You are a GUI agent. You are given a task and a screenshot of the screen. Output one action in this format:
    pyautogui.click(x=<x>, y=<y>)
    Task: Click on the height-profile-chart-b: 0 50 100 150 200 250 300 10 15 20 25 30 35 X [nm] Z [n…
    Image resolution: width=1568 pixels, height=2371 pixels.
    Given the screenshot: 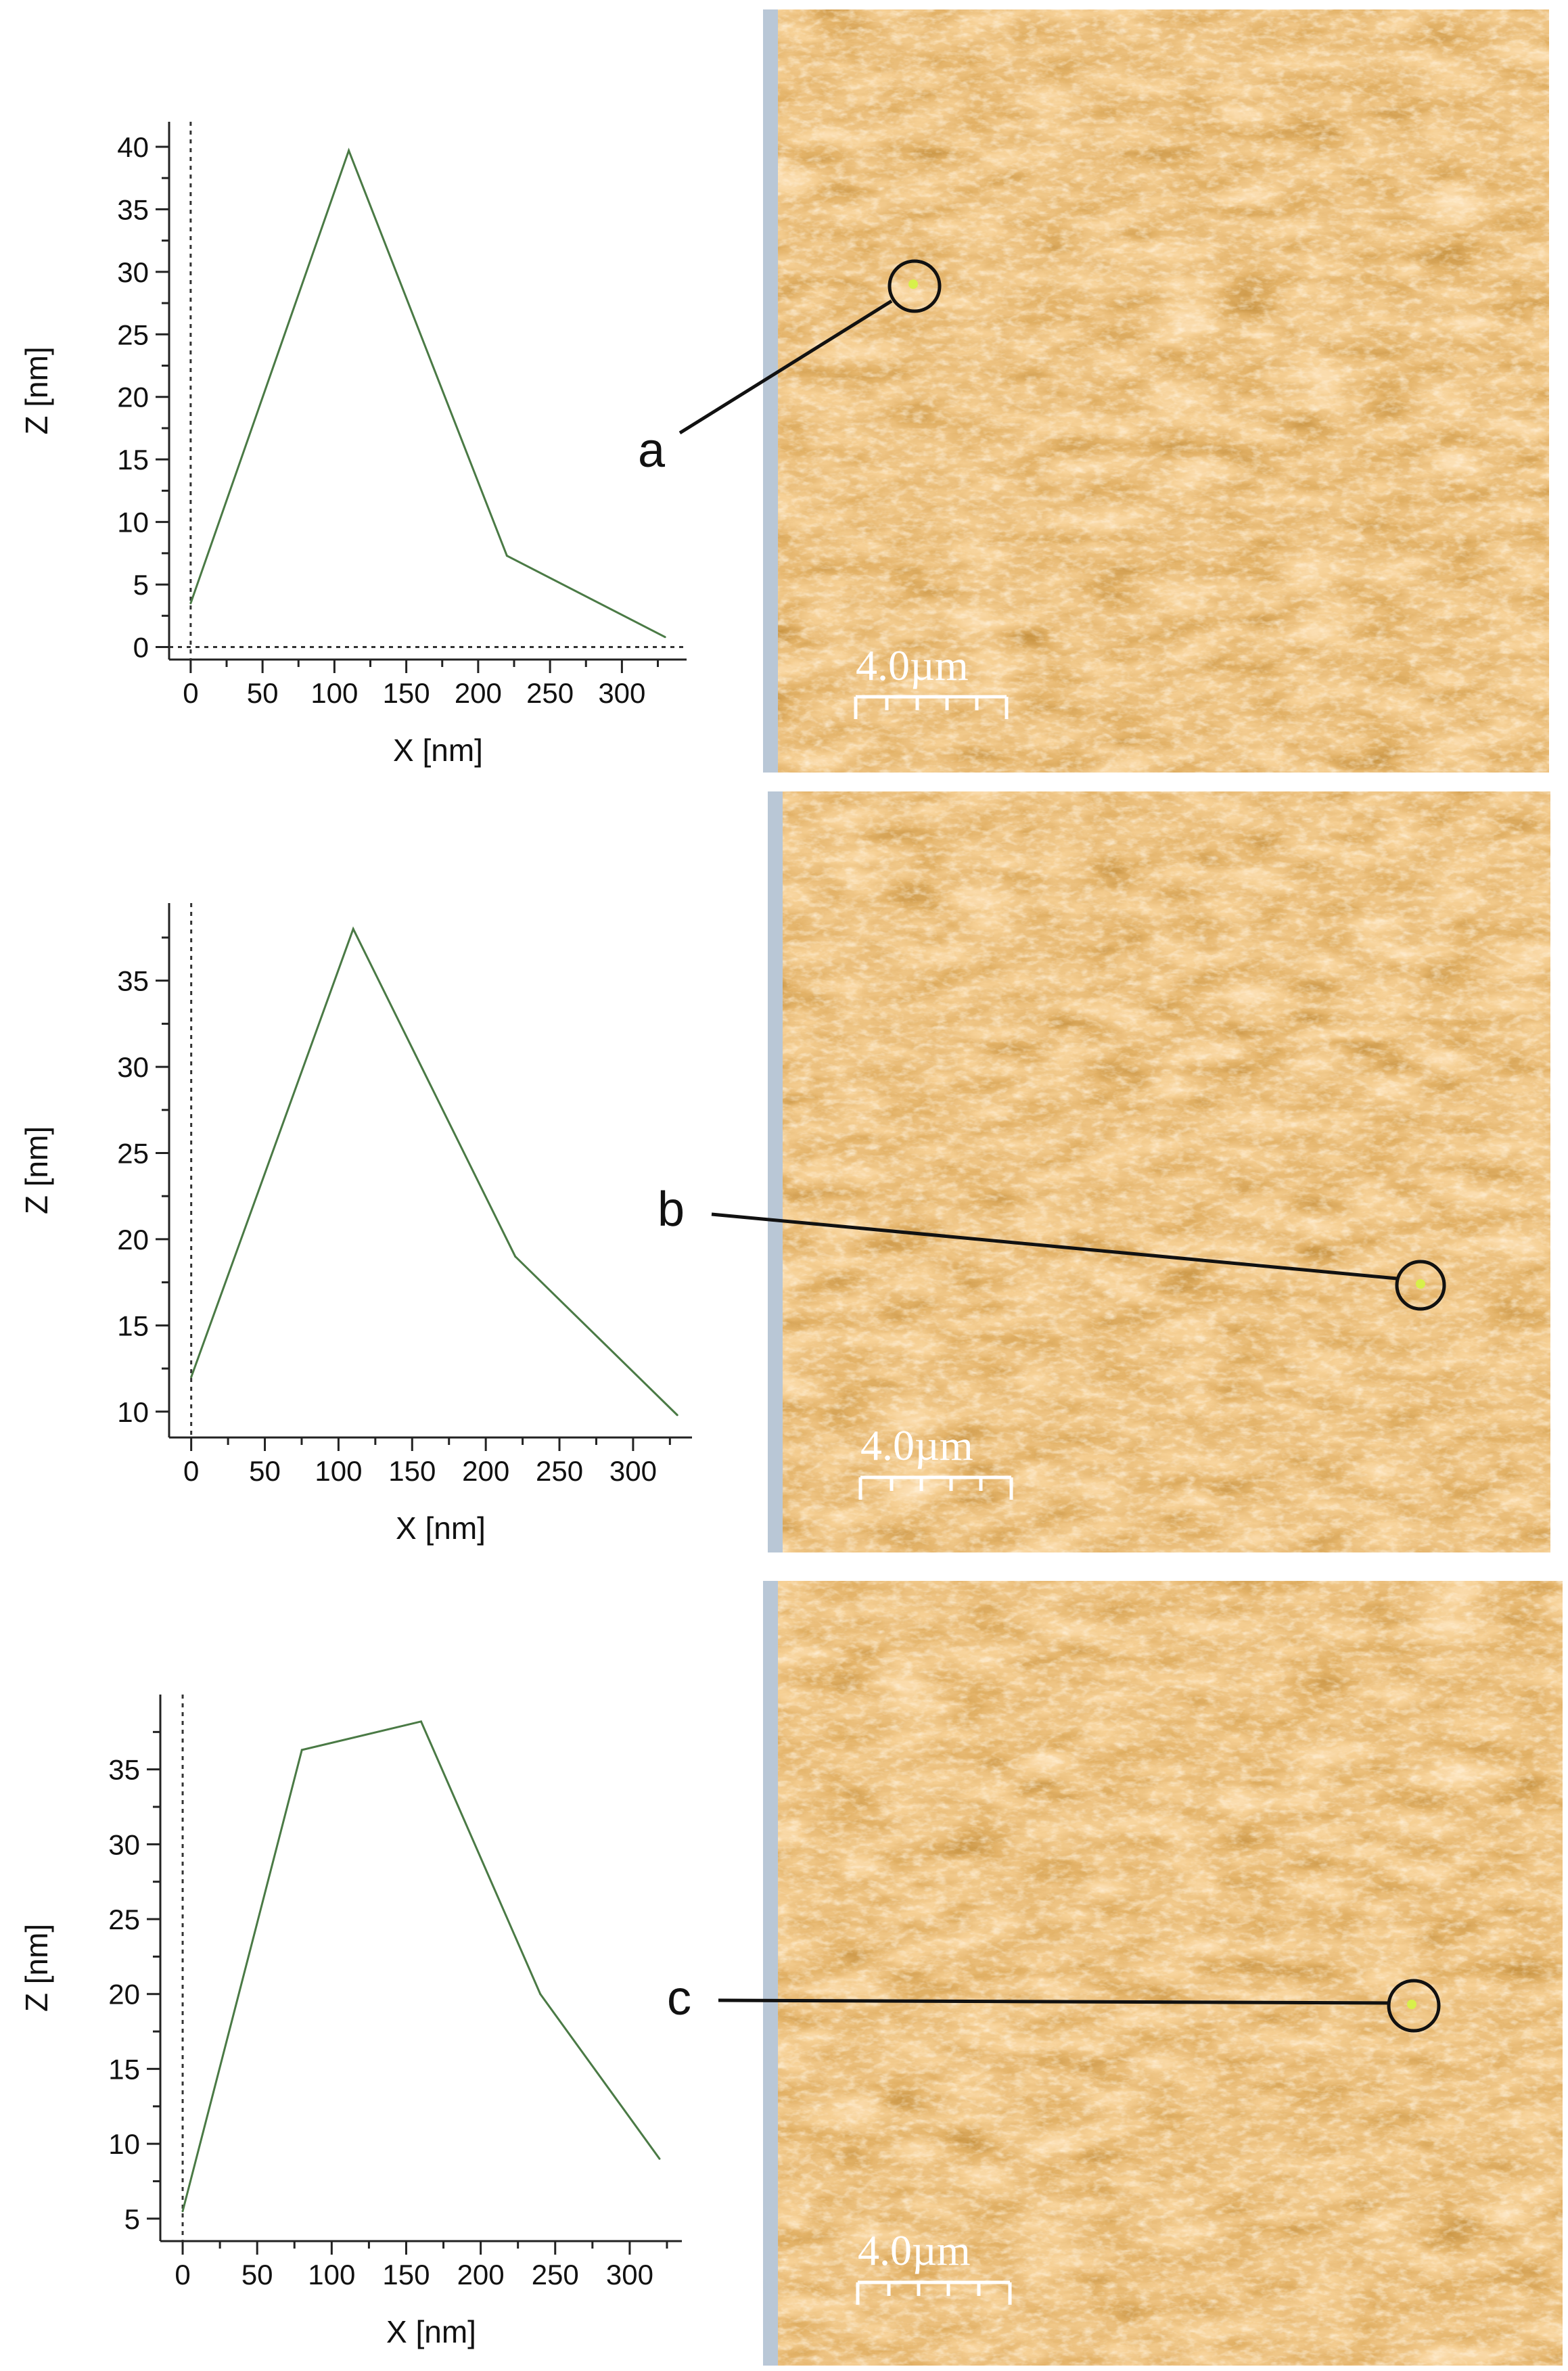 What is the action you would take?
    pyautogui.click(x=355, y=1224)
    